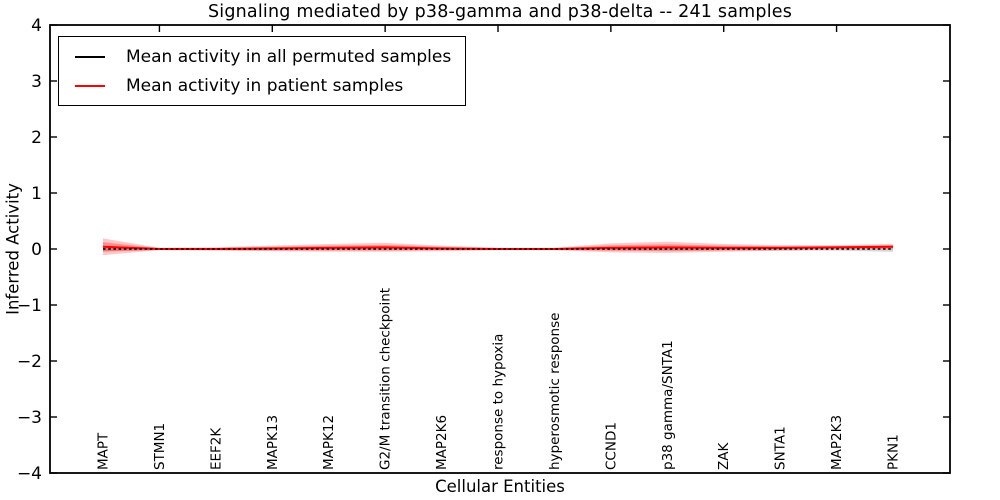 Image resolution: width=1000 pixels, height=500 pixels. What do you see at coordinates (837, 442) in the screenshot?
I see `x-category-label: MAP2K3` at bounding box center [837, 442].